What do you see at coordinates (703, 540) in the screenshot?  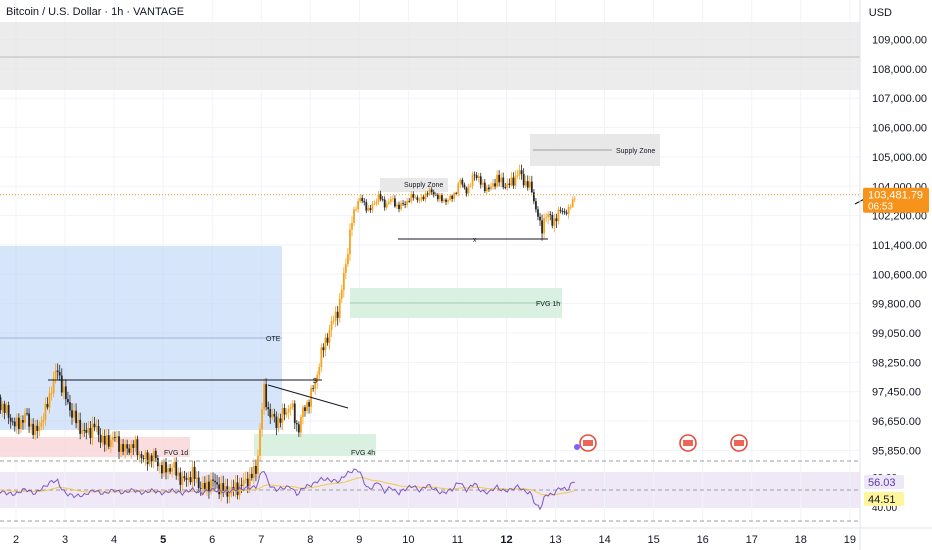 I see `x-tick-label: 16` at bounding box center [703, 540].